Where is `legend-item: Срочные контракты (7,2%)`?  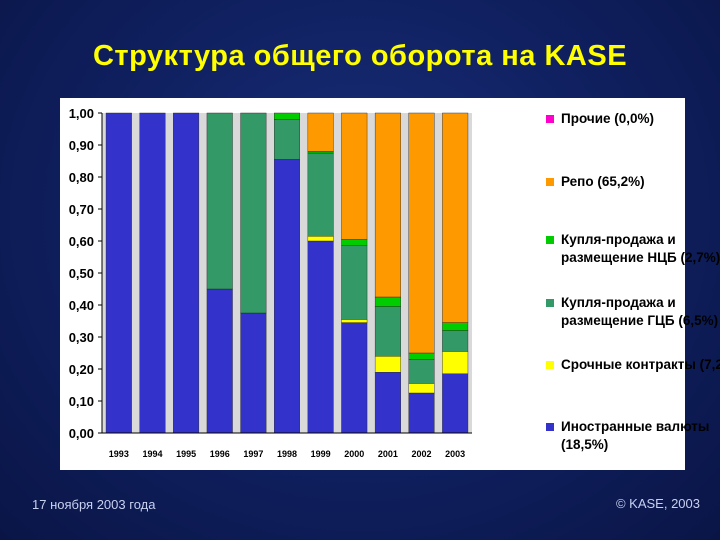 legend-item: Срочные контракты (7,2%) is located at coordinates (633, 365).